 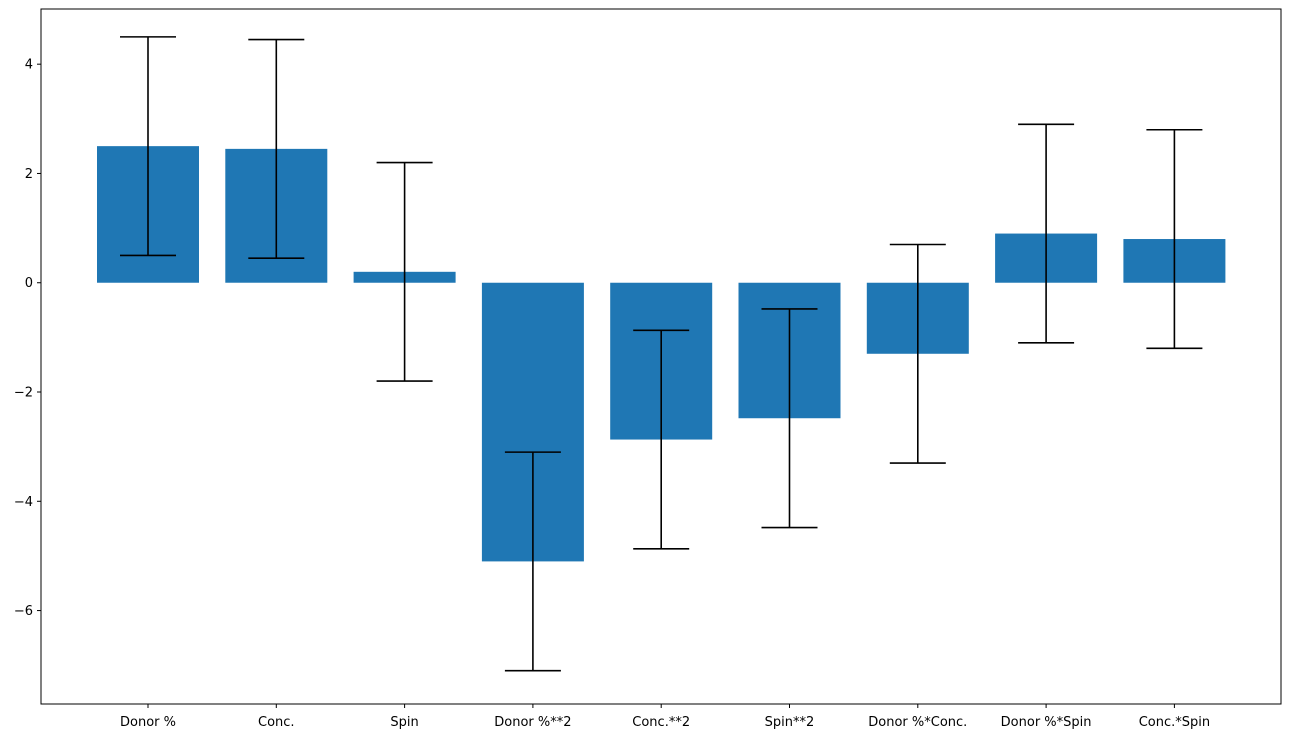 What do you see at coordinates (29, 283) in the screenshot?
I see `y-tick-label: 0` at bounding box center [29, 283].